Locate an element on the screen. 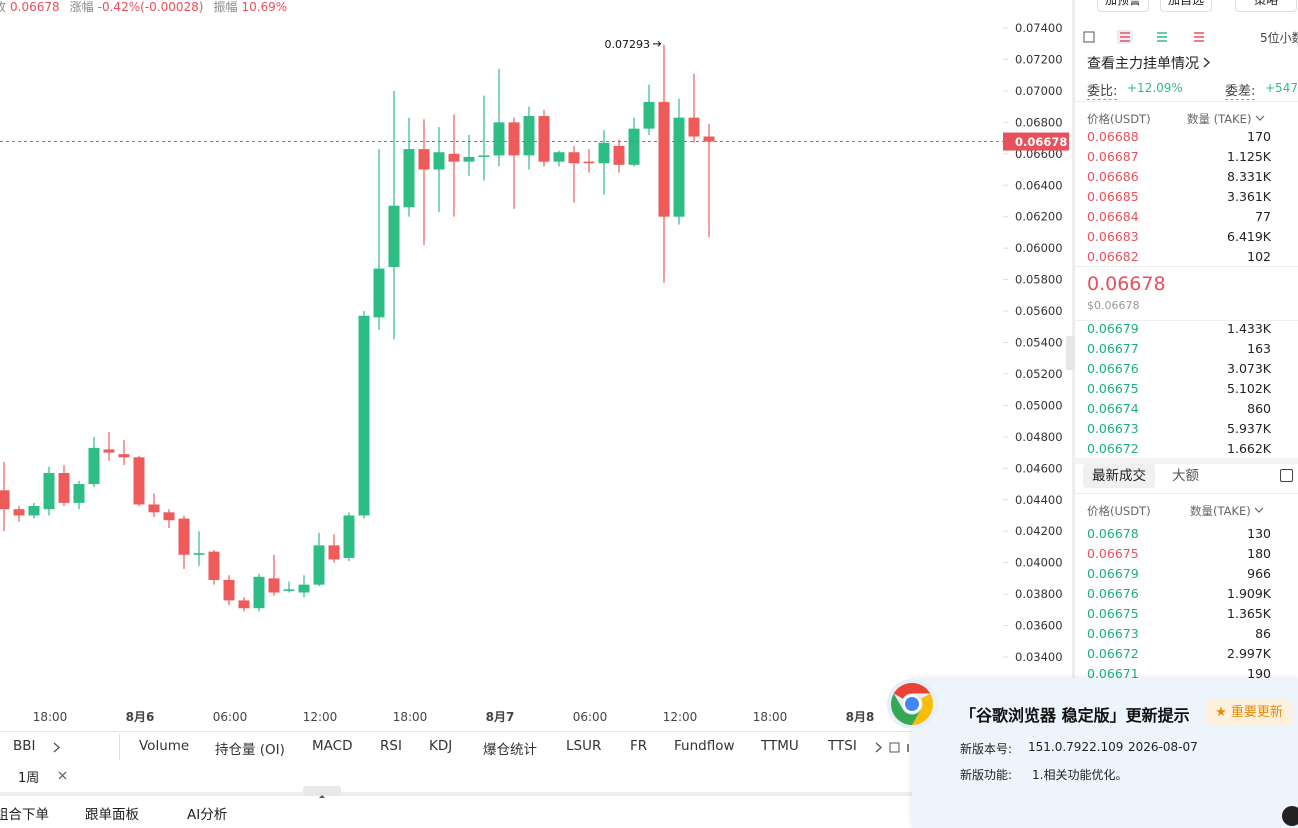  header-text: 数量(TAKE) is located at coordinates (1220, 511).